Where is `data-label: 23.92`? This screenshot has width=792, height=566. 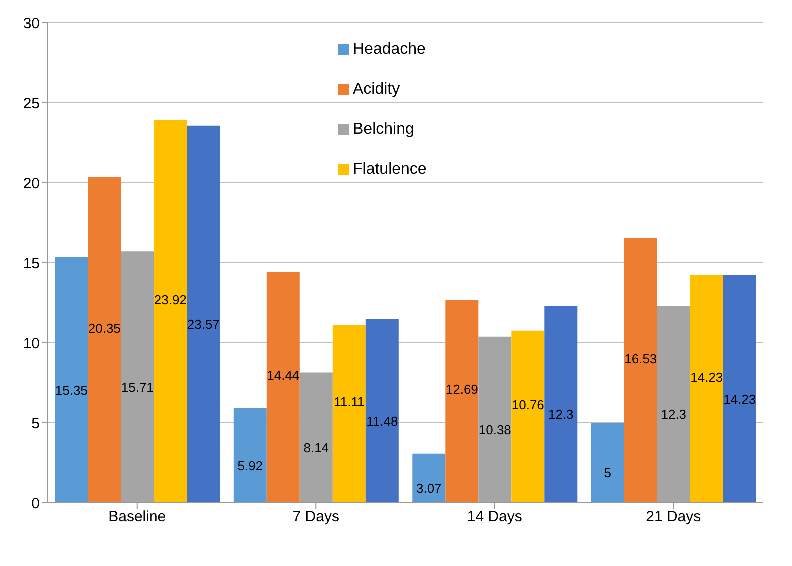
data-label: 23.92 is located at coordinates (170, 300).